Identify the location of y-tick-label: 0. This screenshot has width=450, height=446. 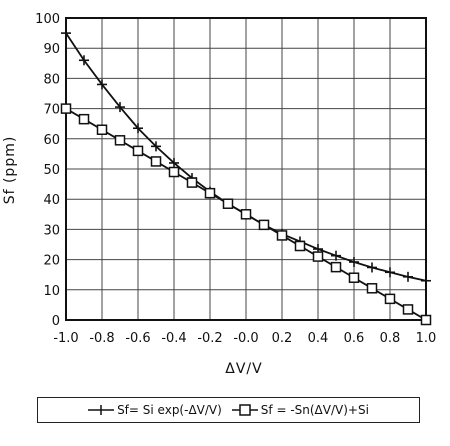
(56, 321).